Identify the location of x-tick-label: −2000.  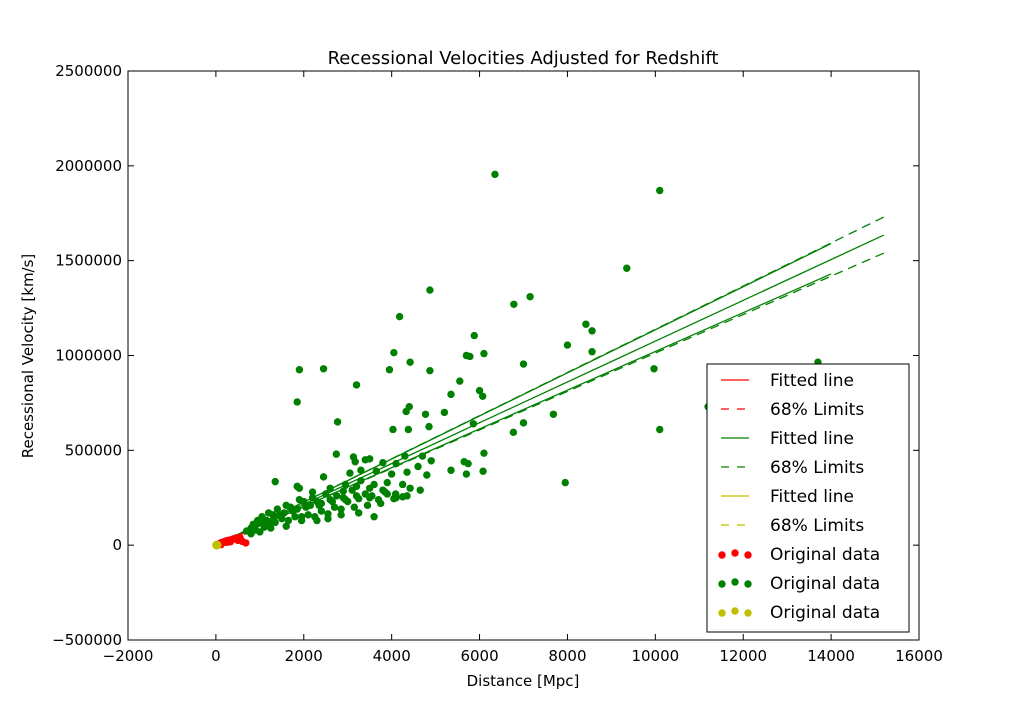
(128, 656).